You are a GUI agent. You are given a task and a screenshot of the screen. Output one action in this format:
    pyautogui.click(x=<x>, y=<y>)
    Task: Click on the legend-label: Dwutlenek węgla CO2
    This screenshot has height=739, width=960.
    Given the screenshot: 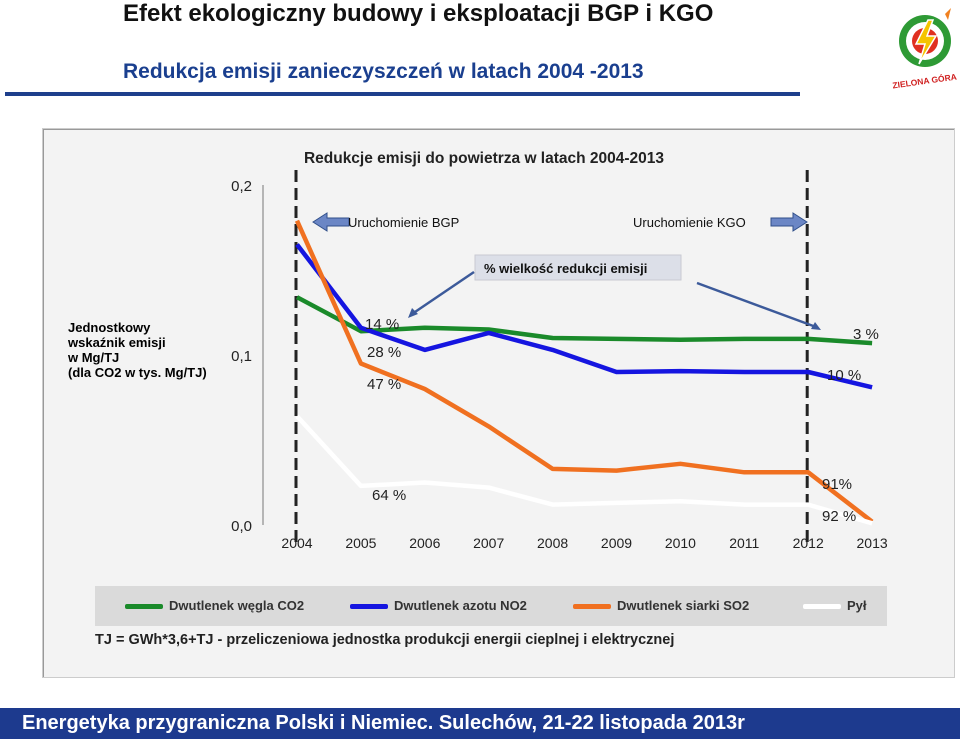 What is the action you would take?
    pyautogui.click(x=237, y=605)
    